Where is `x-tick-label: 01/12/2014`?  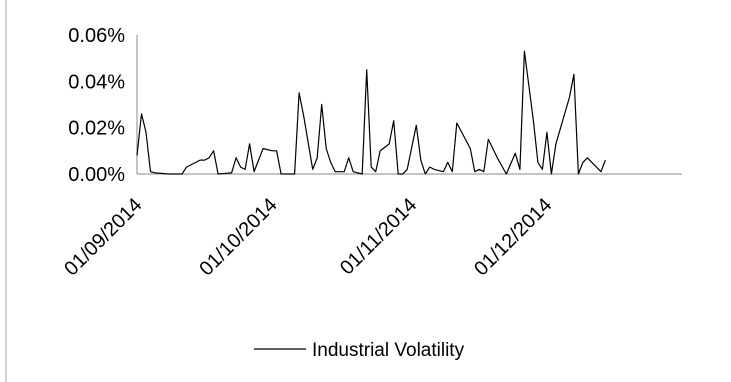 x-tick-label: 01/12/2014 is located at coordinates (513, 237).